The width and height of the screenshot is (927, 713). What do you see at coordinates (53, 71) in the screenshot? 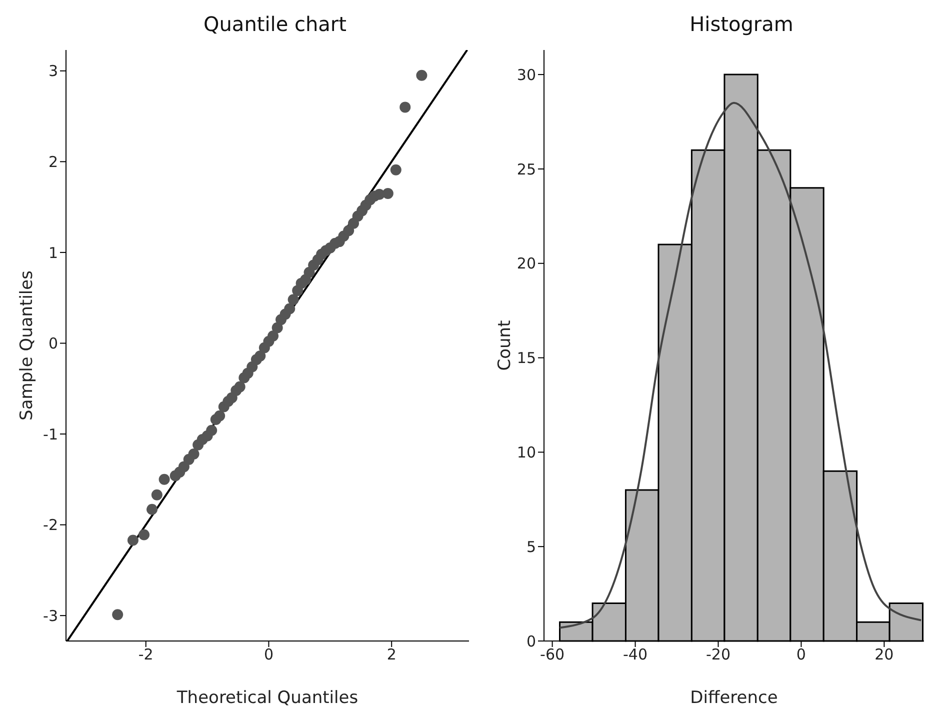
I see `y-tick-label: 3` at bounding box center [53, 71].